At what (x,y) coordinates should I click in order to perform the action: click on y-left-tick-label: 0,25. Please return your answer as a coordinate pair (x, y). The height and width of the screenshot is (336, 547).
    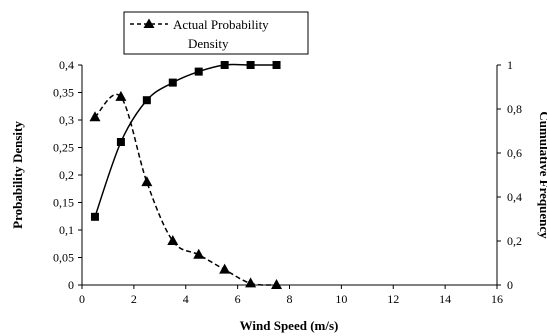
    Looking at the image, I should click on (63, 148).